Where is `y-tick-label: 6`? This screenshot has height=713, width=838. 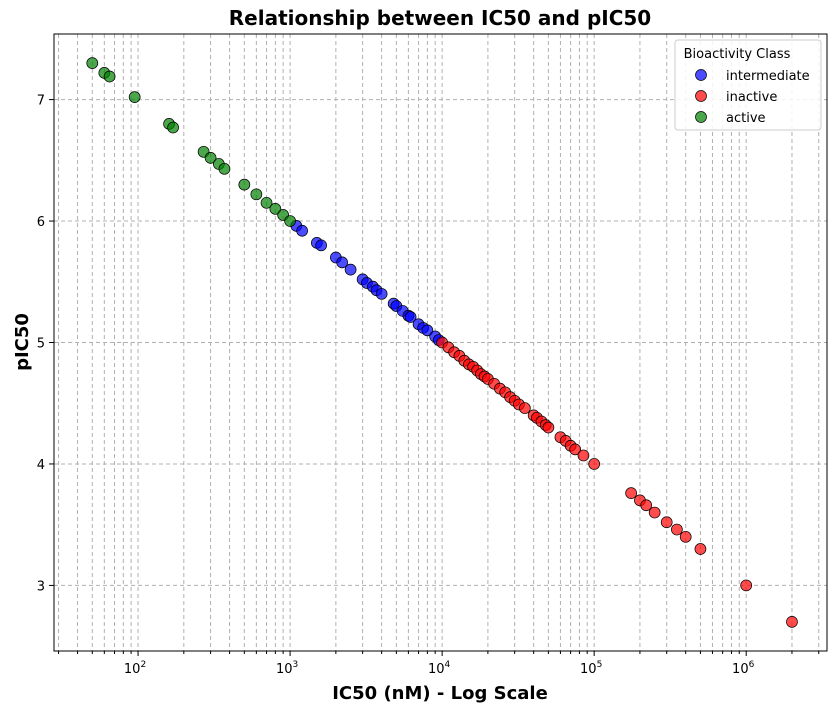 y-tick-label: 6 is located at coordinates (41, 222).